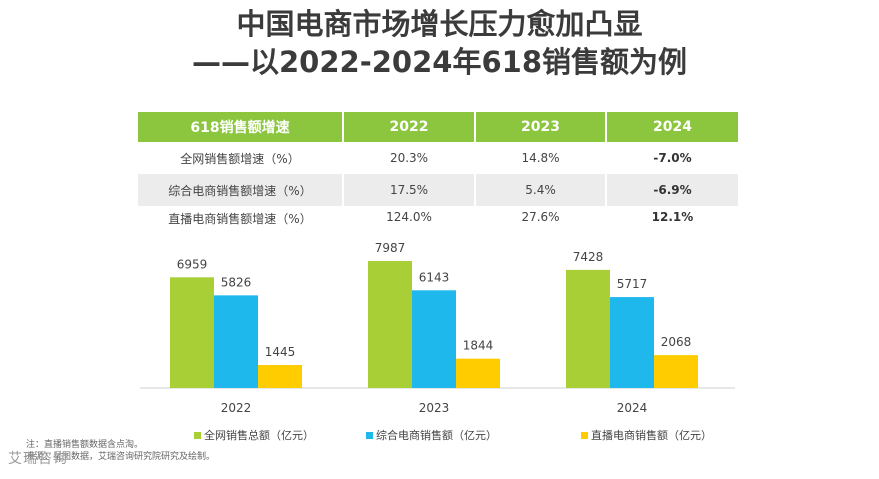 This screenshot has width=879, height=479. What do you see at coordinates (541, 127) in the screenshot?
I see `table-header-cell: 2023` at bounding box center [541, 127].